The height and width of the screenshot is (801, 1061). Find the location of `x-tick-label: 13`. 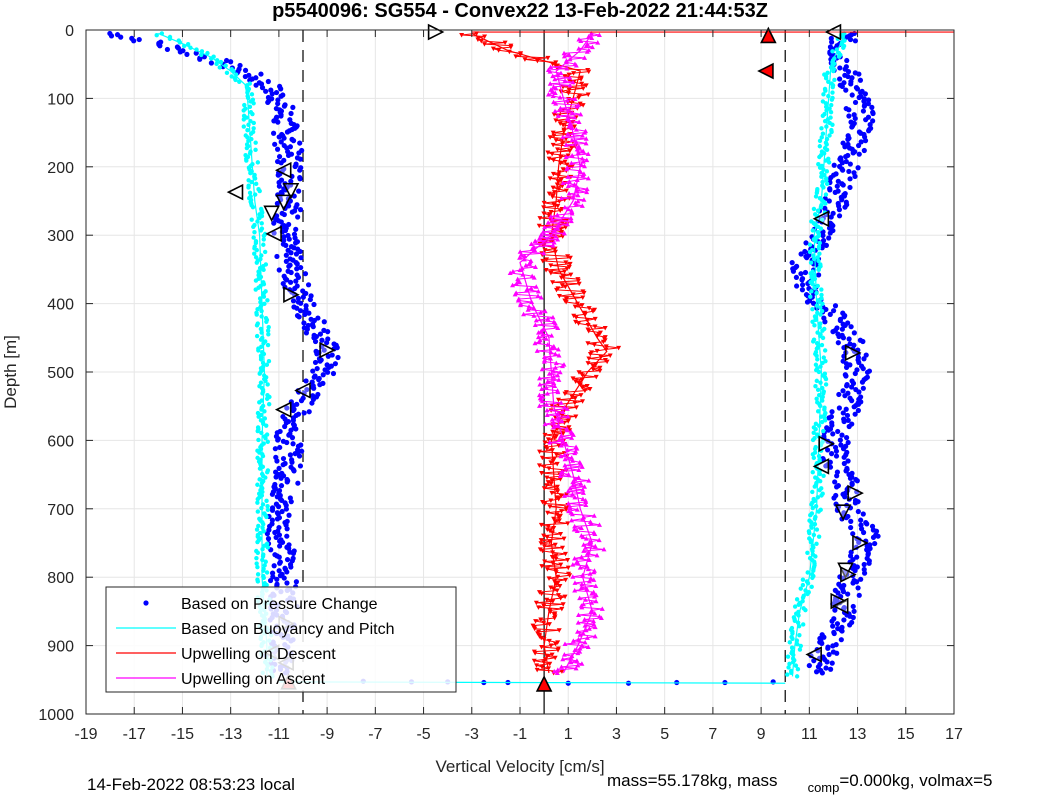

x-tick-label: 13 is located at coordinates (858, 734).